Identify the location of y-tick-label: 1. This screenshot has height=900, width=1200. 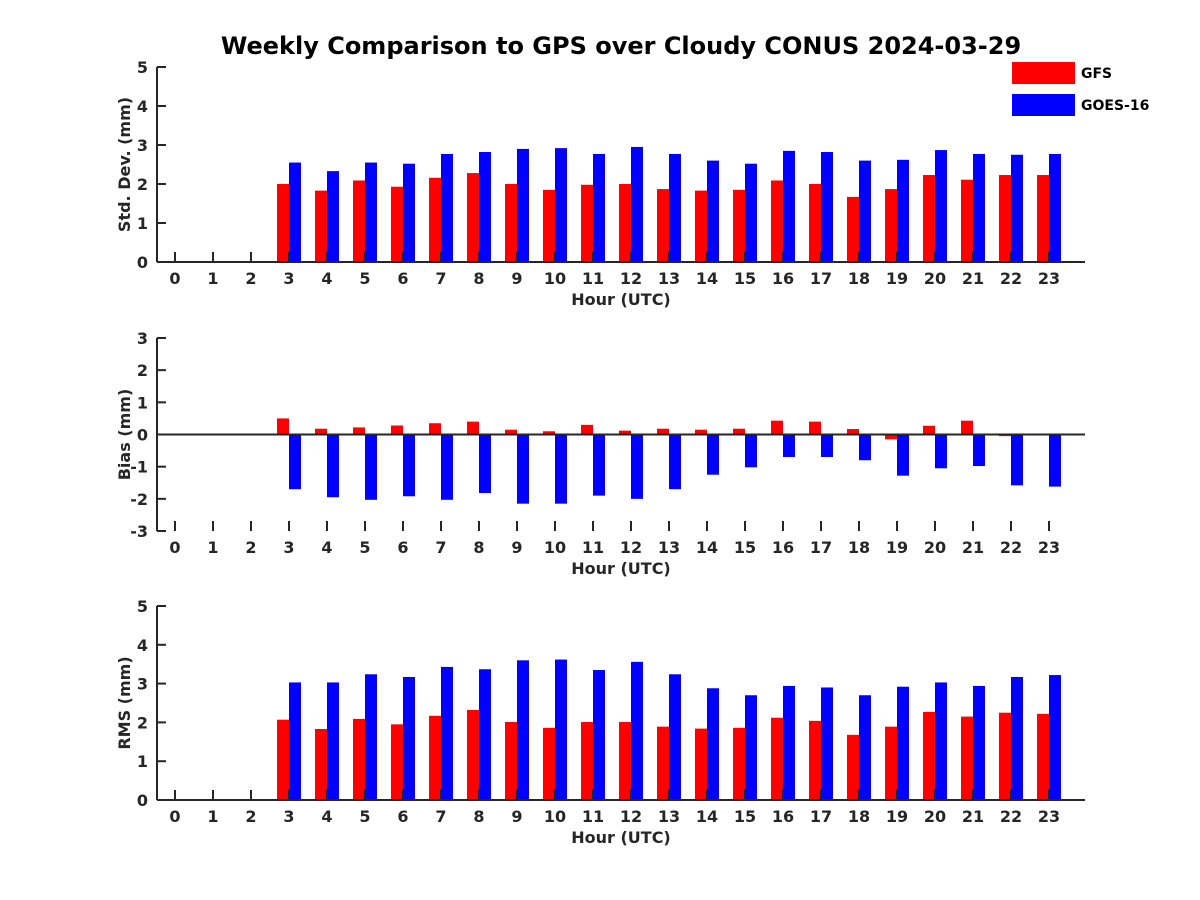
(142, 761).